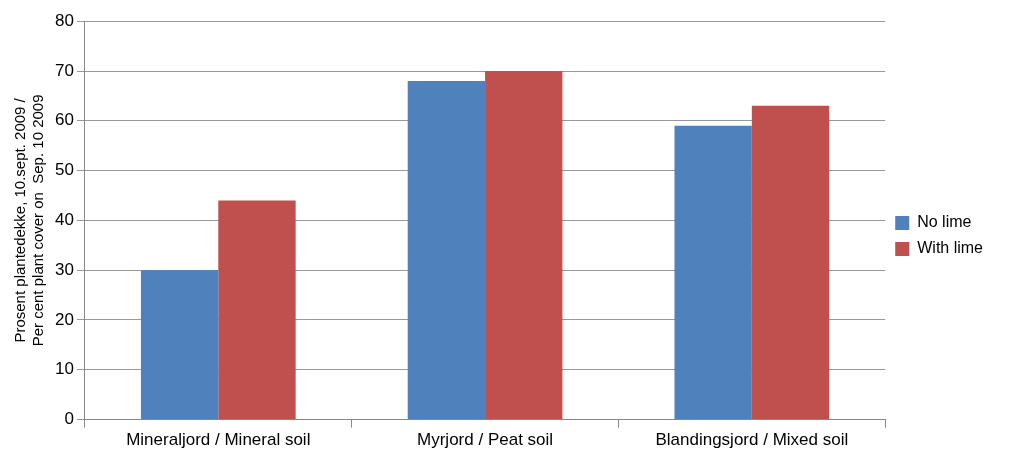 Image resolution: width=1011 pixels, height=464 pixels. Describe the element at coordinates (64, 20) in the screenshot. I see `y-tick-label: 80` at that location.